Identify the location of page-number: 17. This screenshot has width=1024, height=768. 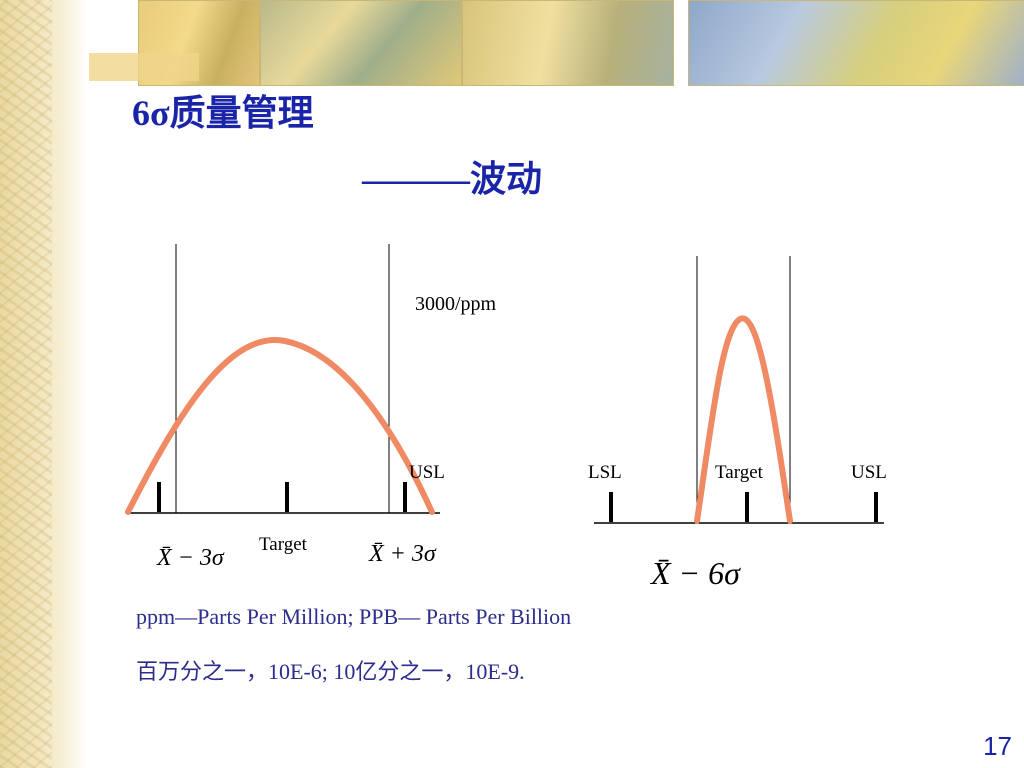
(997, 746).